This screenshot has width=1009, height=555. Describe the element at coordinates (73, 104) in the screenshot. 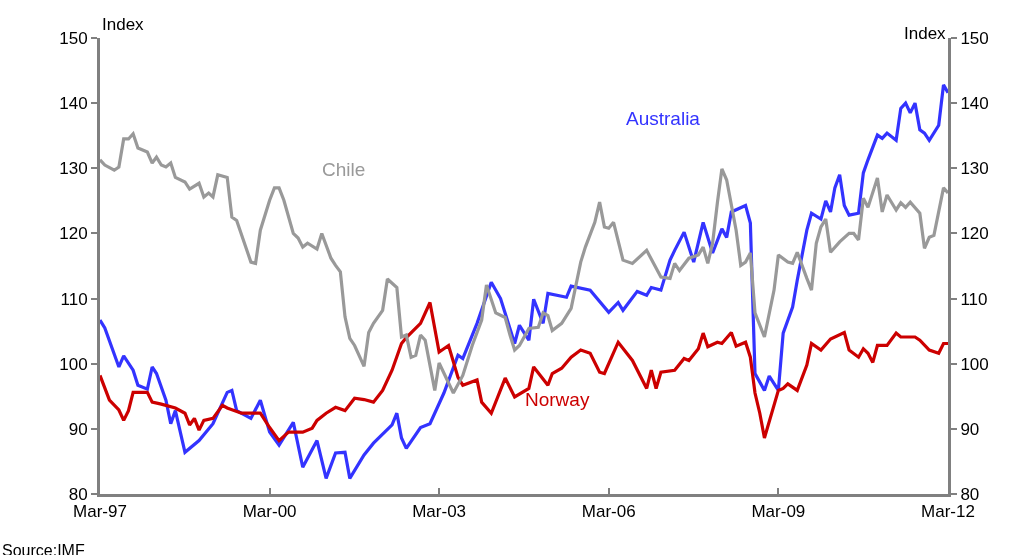

I see `y-tick-label: 140` at that location.